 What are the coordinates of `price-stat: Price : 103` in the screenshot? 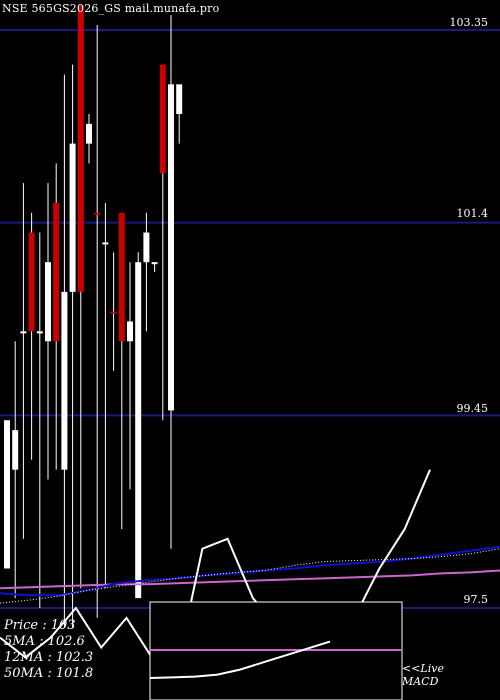 It's located at (40, 625).